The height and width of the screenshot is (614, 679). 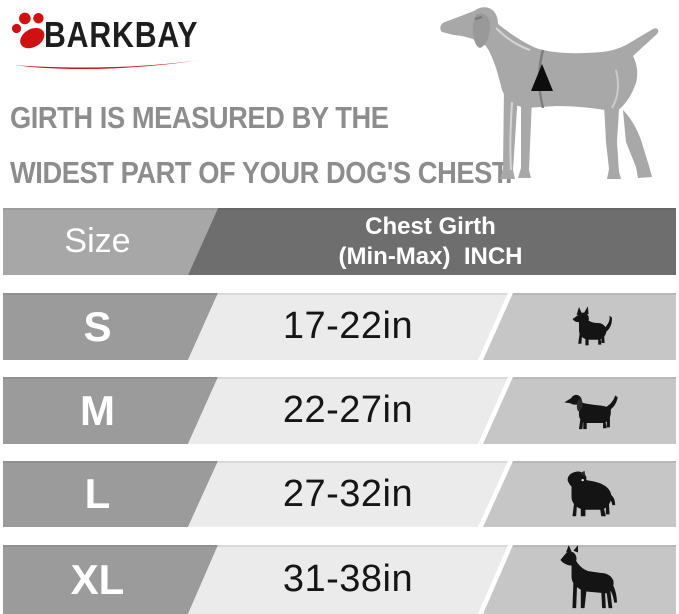 What do you see at coordinates (592, 325) in the screenshot?
I see `chihuahua-icon` at bounding box center [592, 325].